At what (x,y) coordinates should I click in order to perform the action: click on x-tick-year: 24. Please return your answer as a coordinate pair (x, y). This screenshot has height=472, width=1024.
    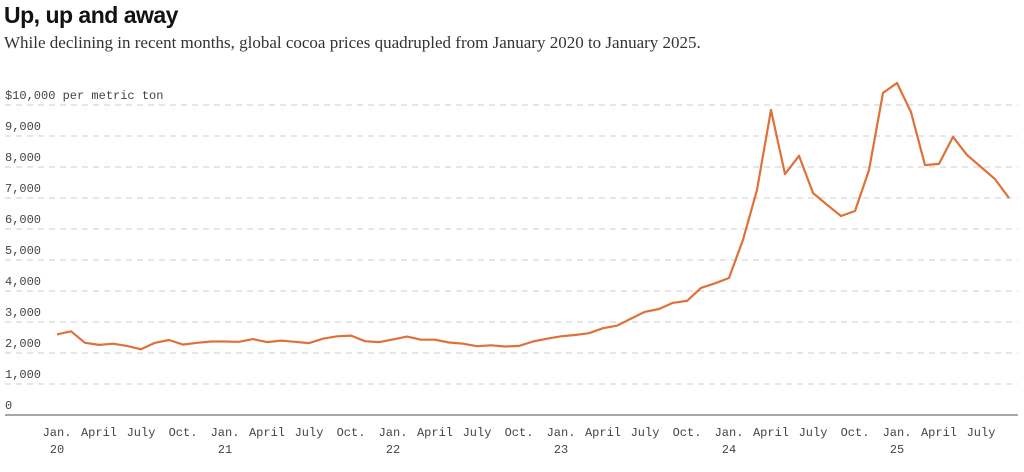
    Looking at the image, I should click on (729, 450).